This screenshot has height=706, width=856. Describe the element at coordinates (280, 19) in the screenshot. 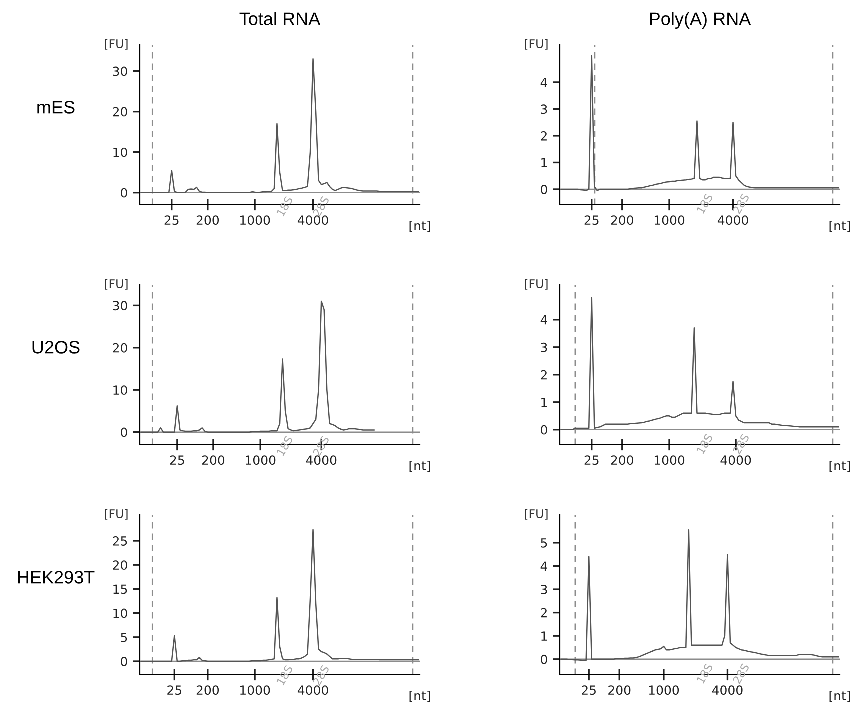

I see `chart-title: Total RNA` at that location.